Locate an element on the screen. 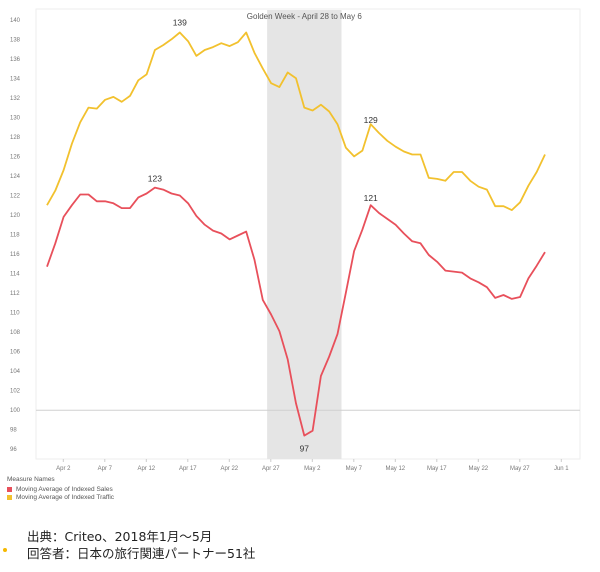 This screenshot has height=572, width=600. y-tick-label: 130 is located at coordinates (15, 118).